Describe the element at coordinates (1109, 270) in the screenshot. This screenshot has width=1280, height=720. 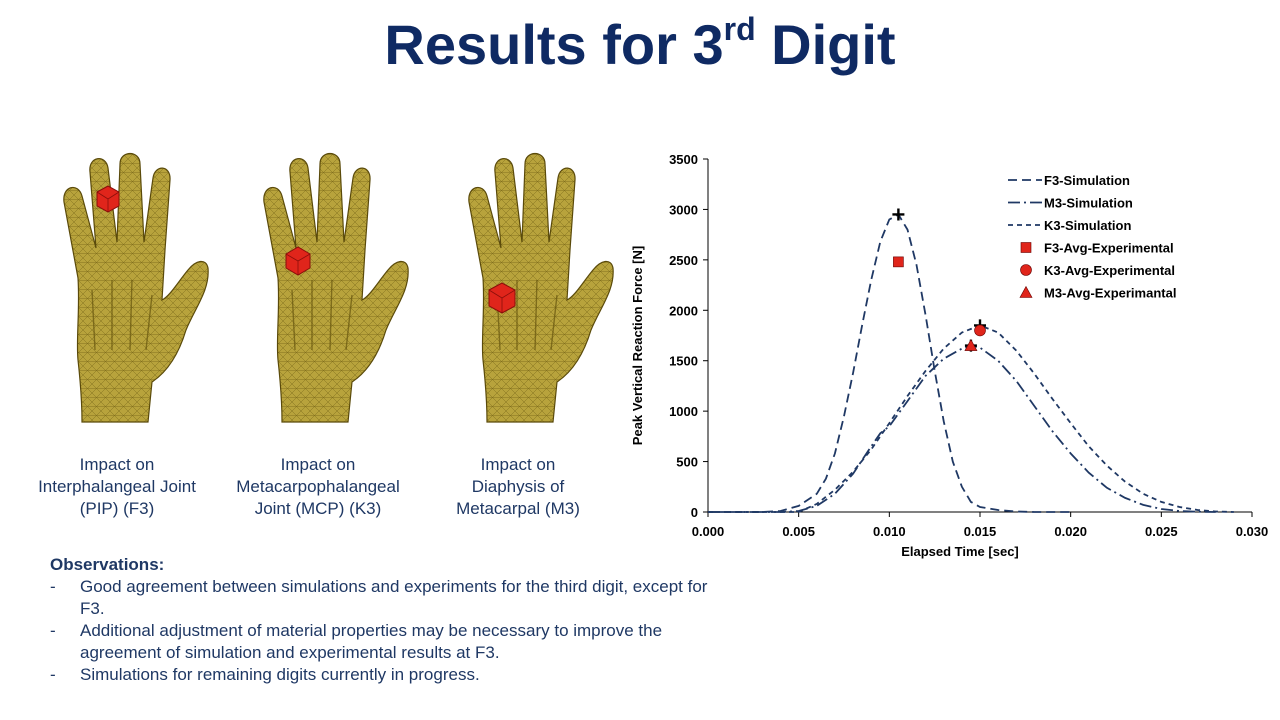
I see `legend-entry: K3-Avg-Experimental` at that location.